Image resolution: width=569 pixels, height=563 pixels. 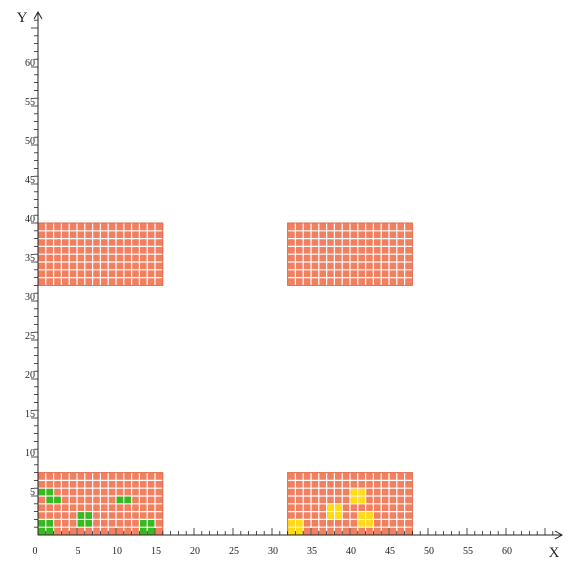 What do you see at coordinates (156, 551) in the screenshot?
I see `x-tick-label: 15` at bounding box center [156, 551].